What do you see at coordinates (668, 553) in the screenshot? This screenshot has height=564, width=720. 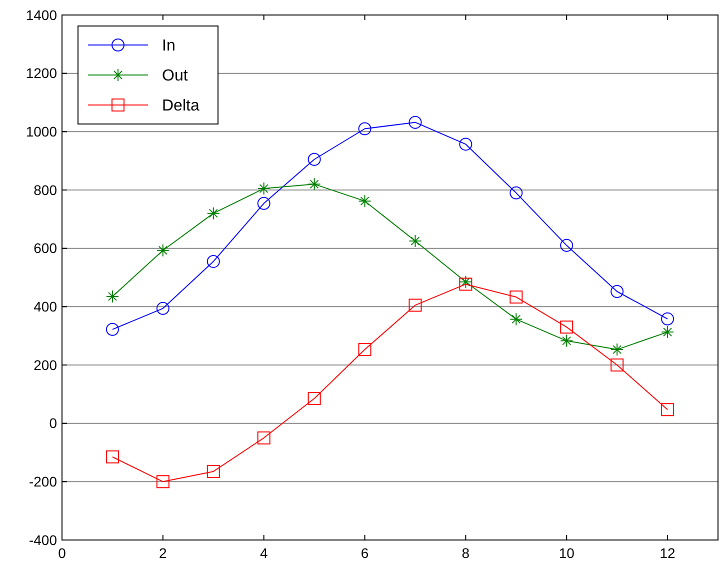 I see `x-tick-label: 12` at bounding box center [668, 553].